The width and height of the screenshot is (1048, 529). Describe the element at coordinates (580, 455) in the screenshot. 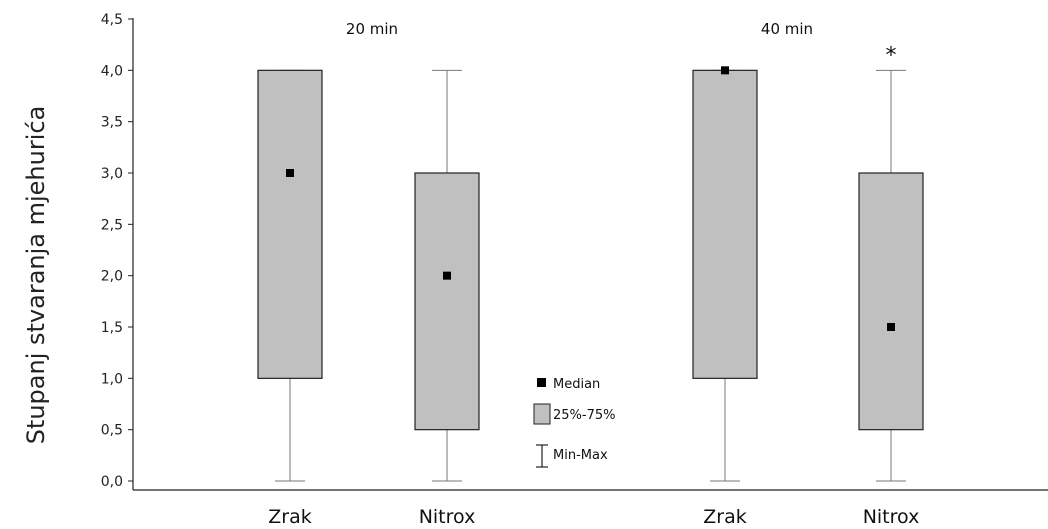

I see `legend-whisker-label: Min-Max` at that location.